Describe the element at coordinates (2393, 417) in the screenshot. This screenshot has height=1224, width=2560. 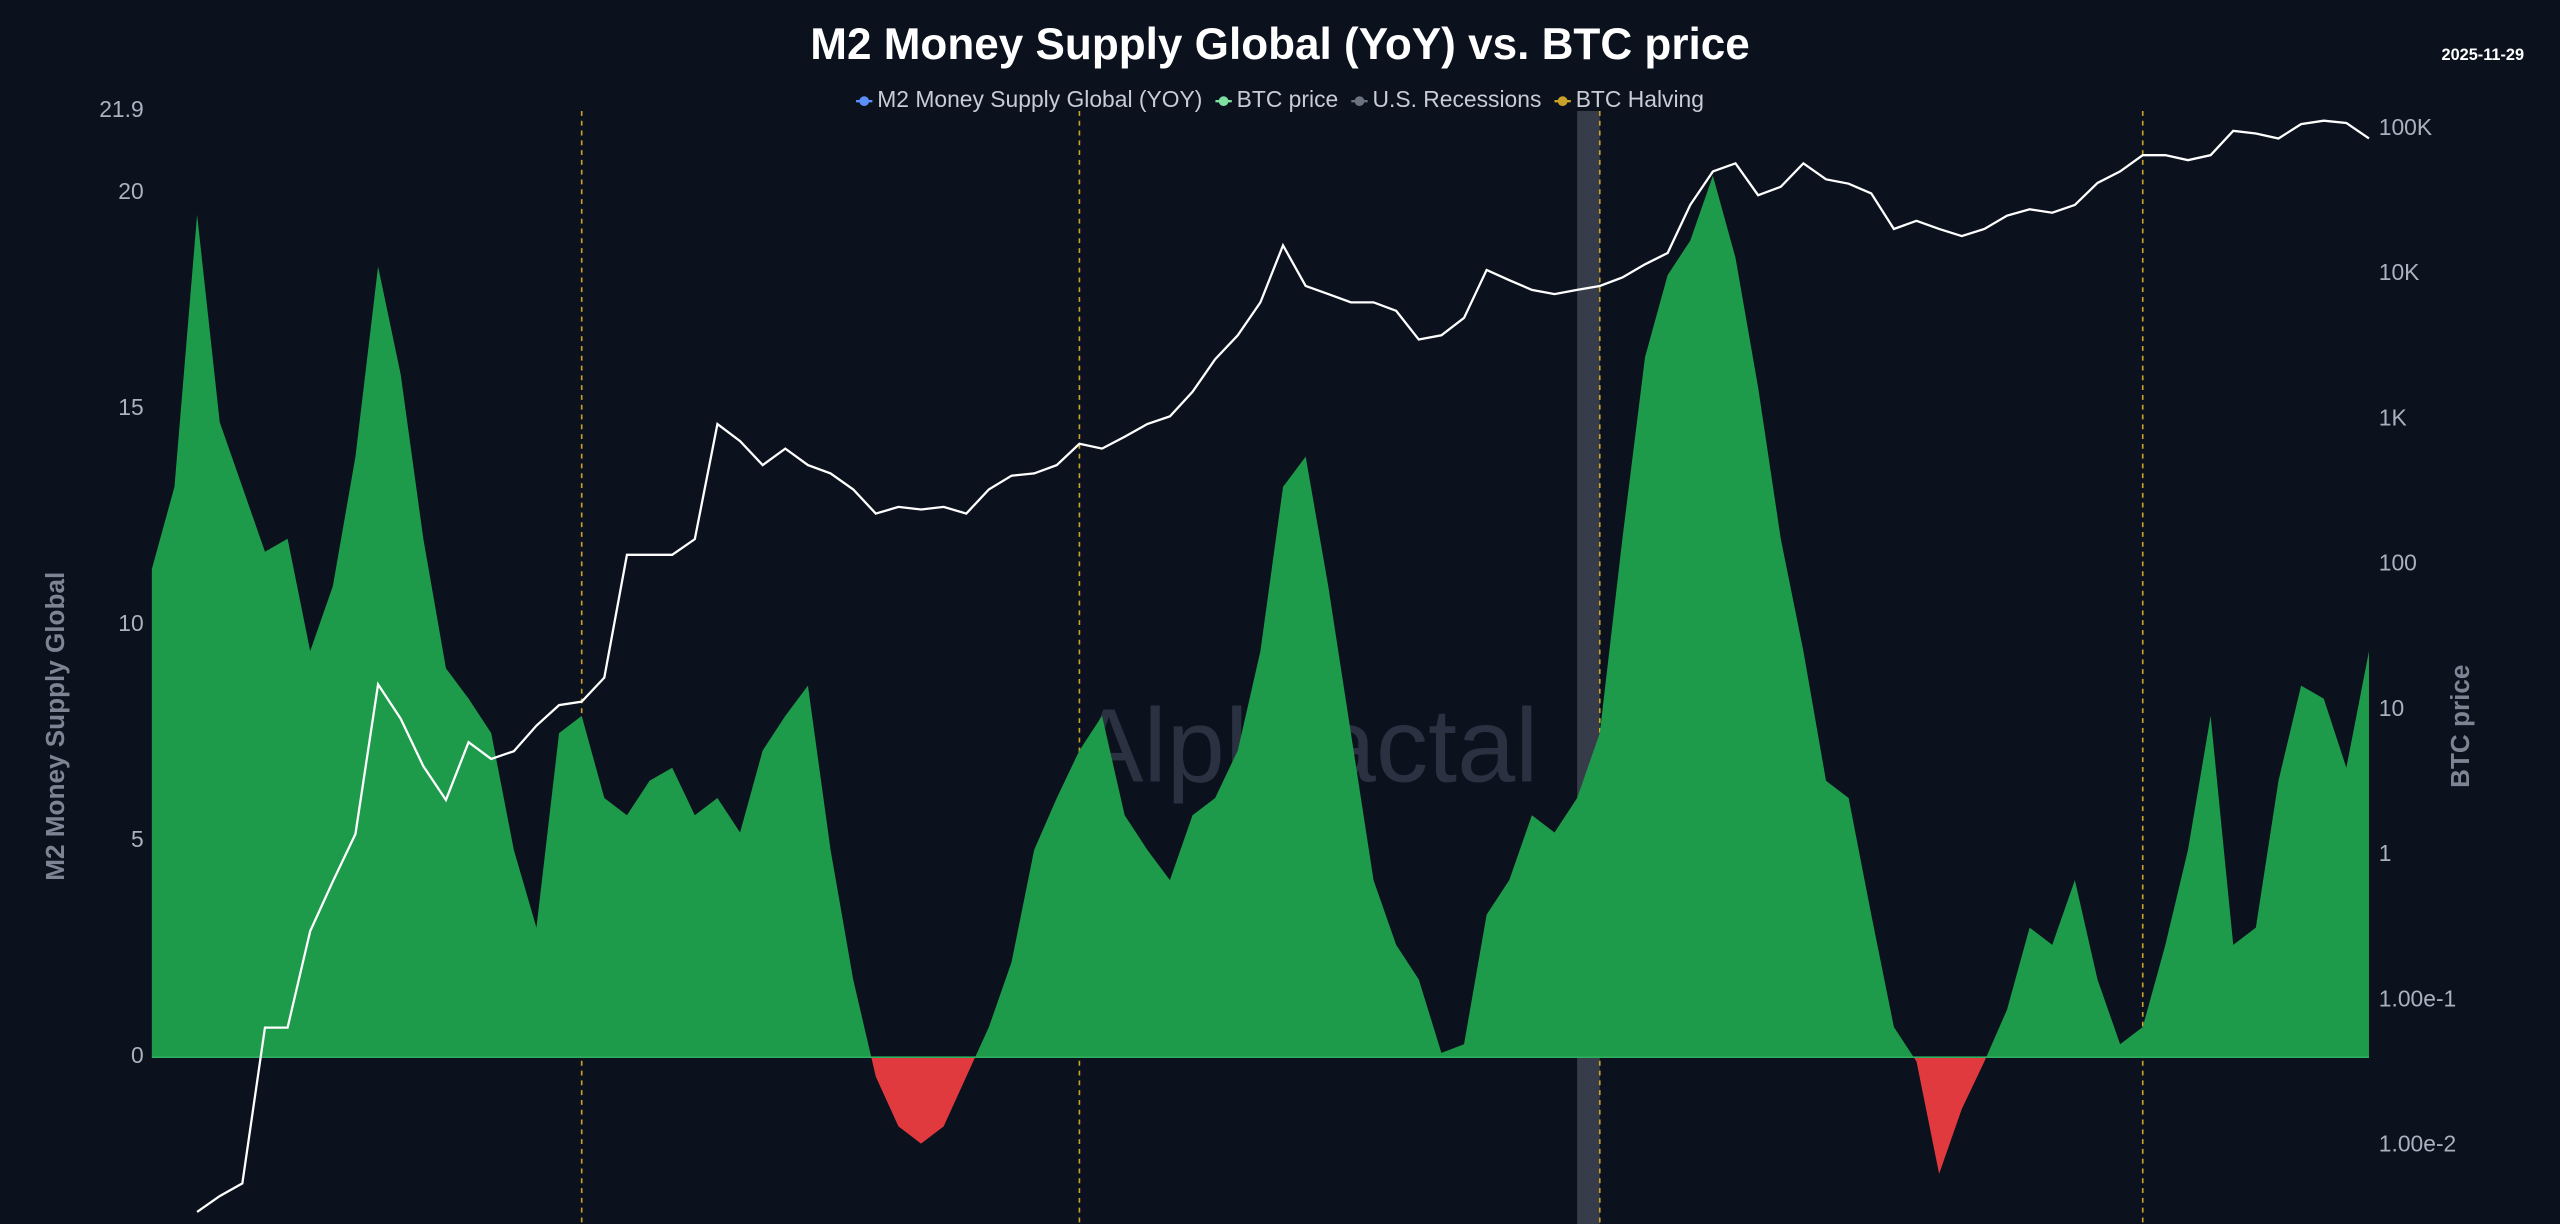
I see `y2-tick-label: 1K` at that location.